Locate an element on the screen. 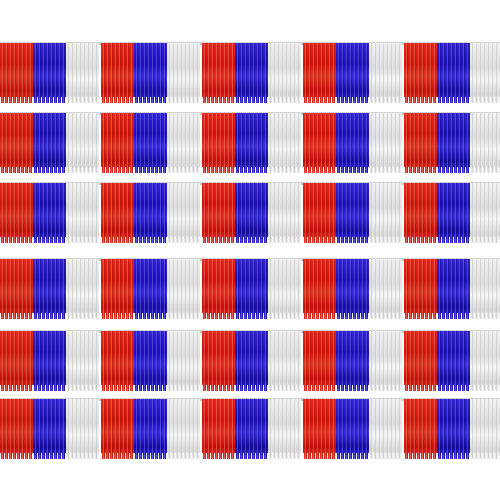  garland-row is located at coordinates (250, 213).